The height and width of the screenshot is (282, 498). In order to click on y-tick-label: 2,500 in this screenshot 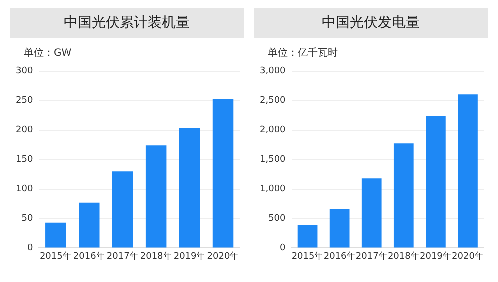, I will do `click(273, 101)`.